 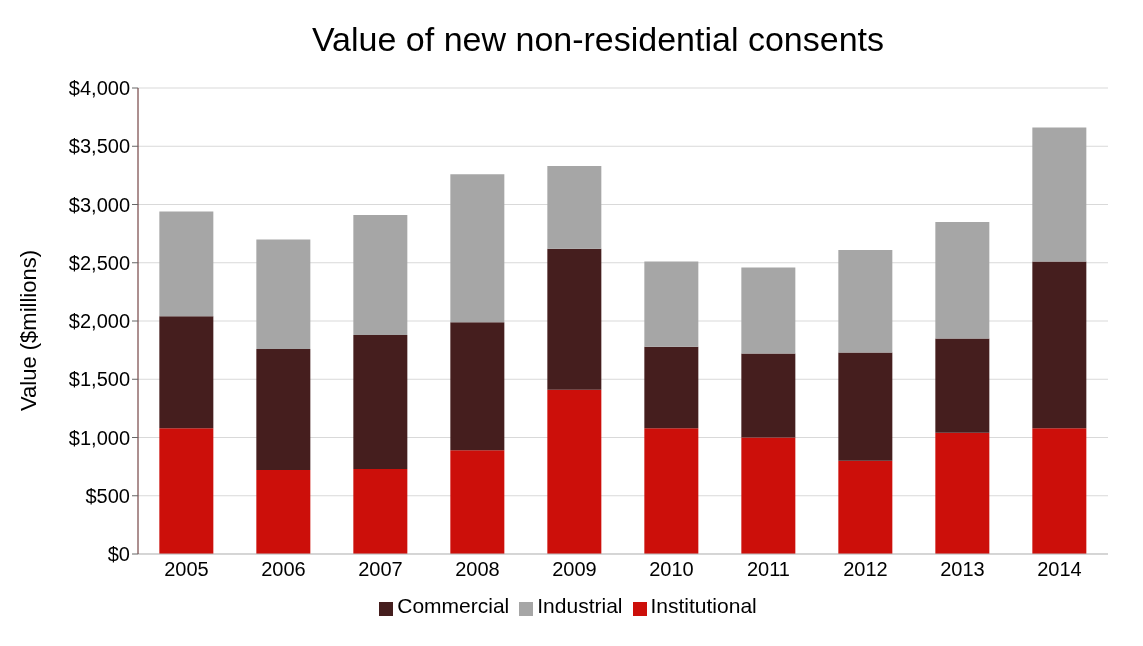 I want to click on x-tick-label: 2011, so click(x=768, y=569).